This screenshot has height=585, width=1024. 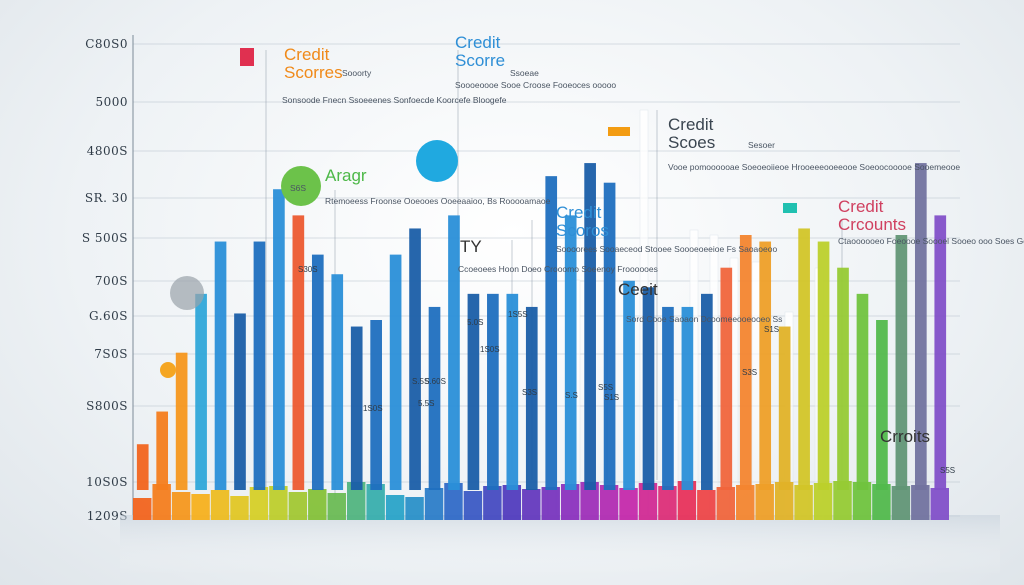 What do you see at coordinates (560, 545) in the screenshot?
I see `floor-reflection` at bounding box center [560, 545].